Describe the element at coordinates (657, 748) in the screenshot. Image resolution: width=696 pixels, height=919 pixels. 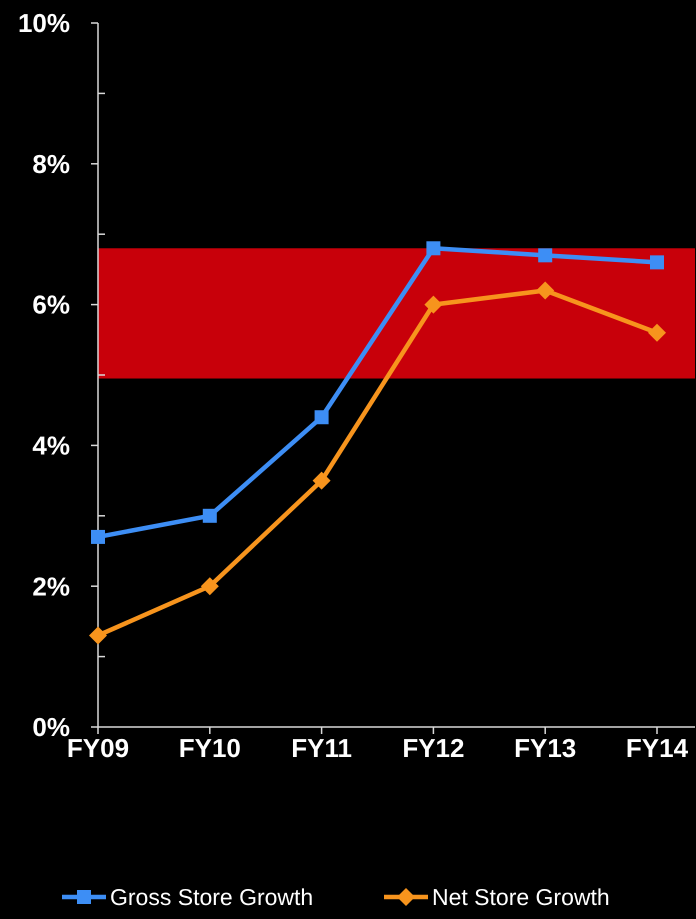
I see `x-tick-label: FY14` at that location.